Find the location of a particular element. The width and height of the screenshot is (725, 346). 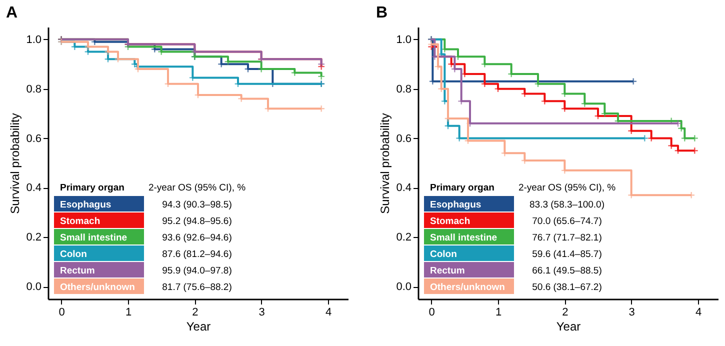

annotation: 59.6 (41.4–85.7) is located at coordinates (567, 254).